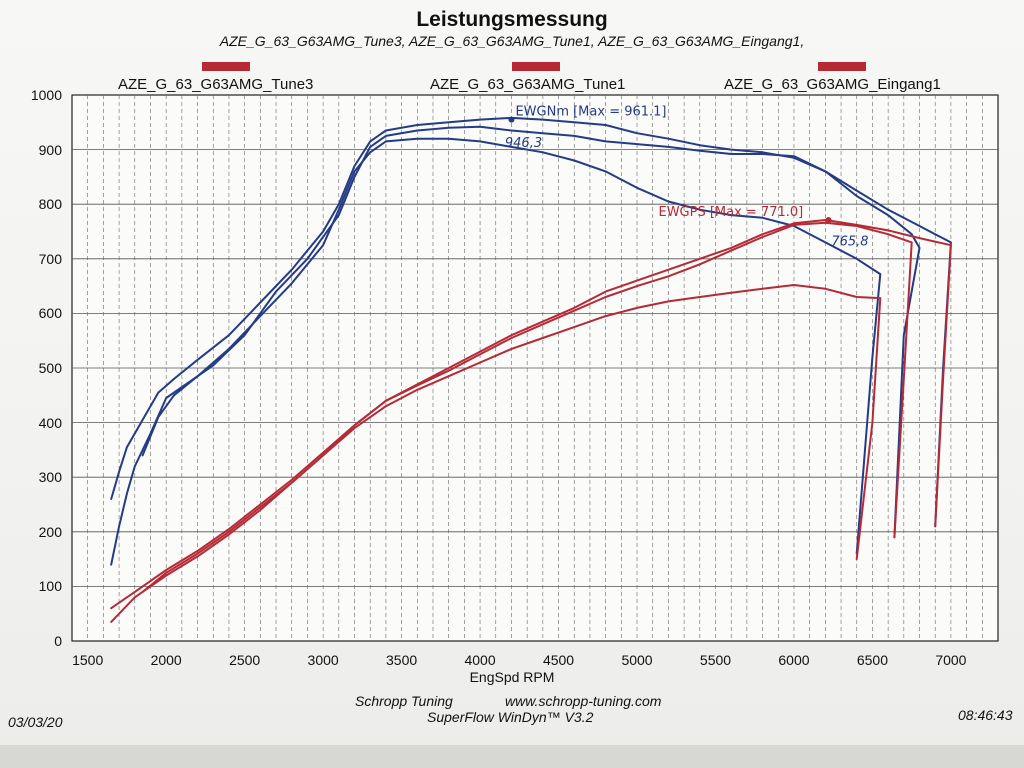  I want to click on x-tick-label: 6000, so click(794, 660).